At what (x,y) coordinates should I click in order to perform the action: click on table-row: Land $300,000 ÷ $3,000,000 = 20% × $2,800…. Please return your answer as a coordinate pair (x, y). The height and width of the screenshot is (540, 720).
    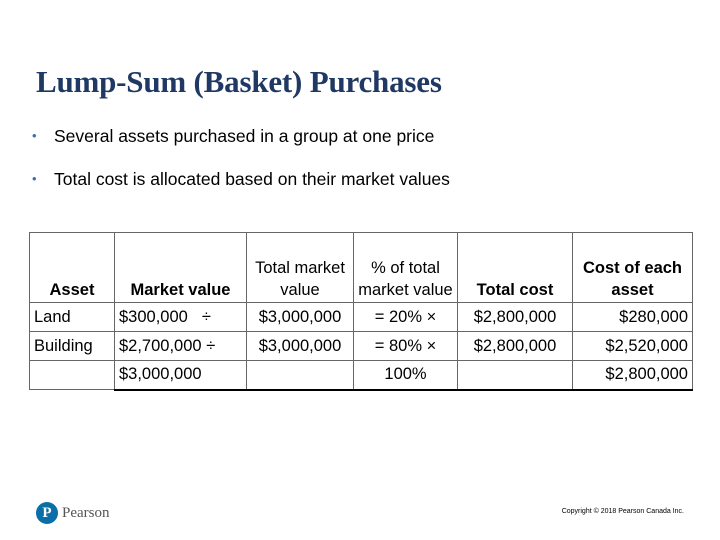
    Looking at the image, I should click on (361, 317).